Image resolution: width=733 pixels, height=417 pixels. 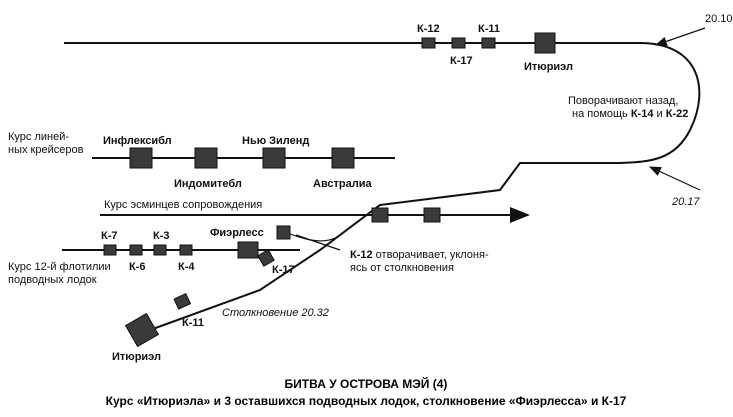 What do you see at coordinates (142, 330) in the screenshot?
I see `ship-ithuriel-bottom` at bounding box center [142, 330].